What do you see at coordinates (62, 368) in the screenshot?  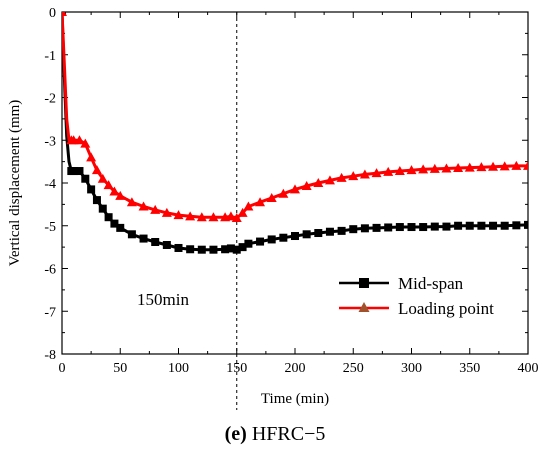 I see `x-tick-label-0: 0` at bounding box center [62, 368].